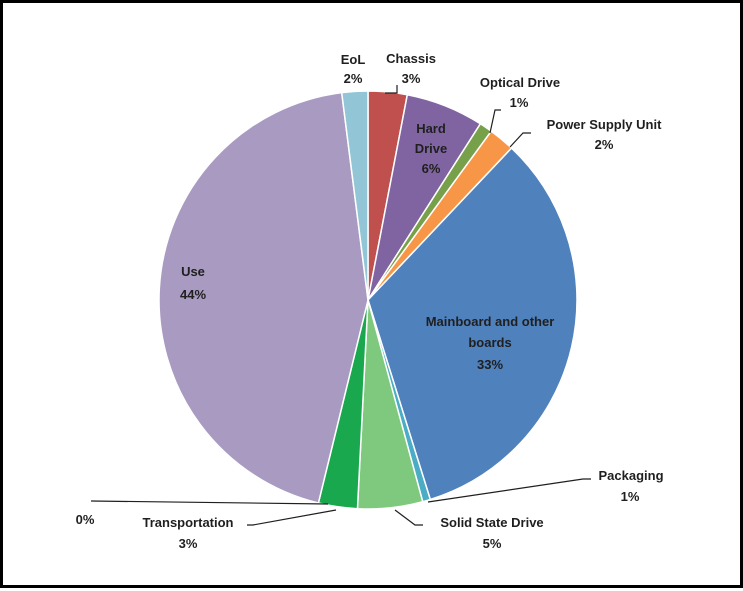 This screenshot has width=743, height=591. Describe the element at coordinates (520, 140) in the screenshot. I see `leader-power-supply` at that location.